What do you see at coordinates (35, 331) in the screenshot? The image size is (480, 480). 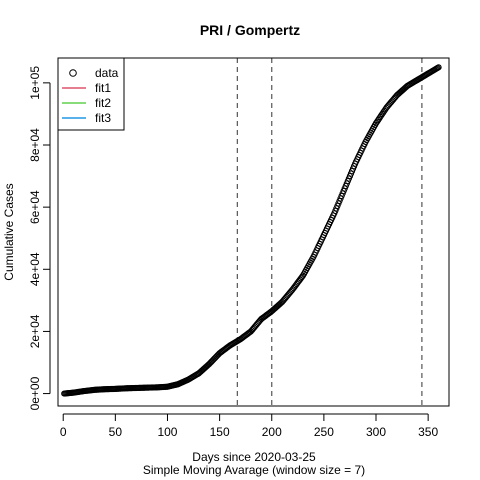 I see `y-tick-label: 2e+04` at bounding box center [35, 331].